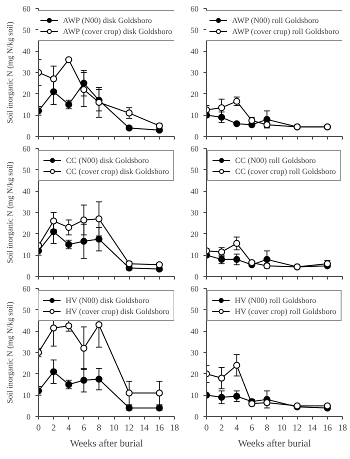  What do you see at coordinates (118, 311) in the screenshot?
I see `legend-label: HV (cover crop) disk Goldsboro` at bounding box center [118, 311].